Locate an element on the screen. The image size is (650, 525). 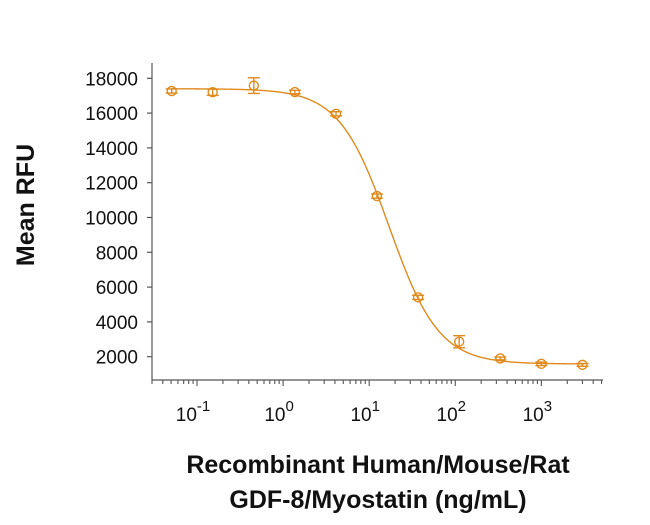
x-tick-label: 10⁻¹ is located at coordinates (193, 412).